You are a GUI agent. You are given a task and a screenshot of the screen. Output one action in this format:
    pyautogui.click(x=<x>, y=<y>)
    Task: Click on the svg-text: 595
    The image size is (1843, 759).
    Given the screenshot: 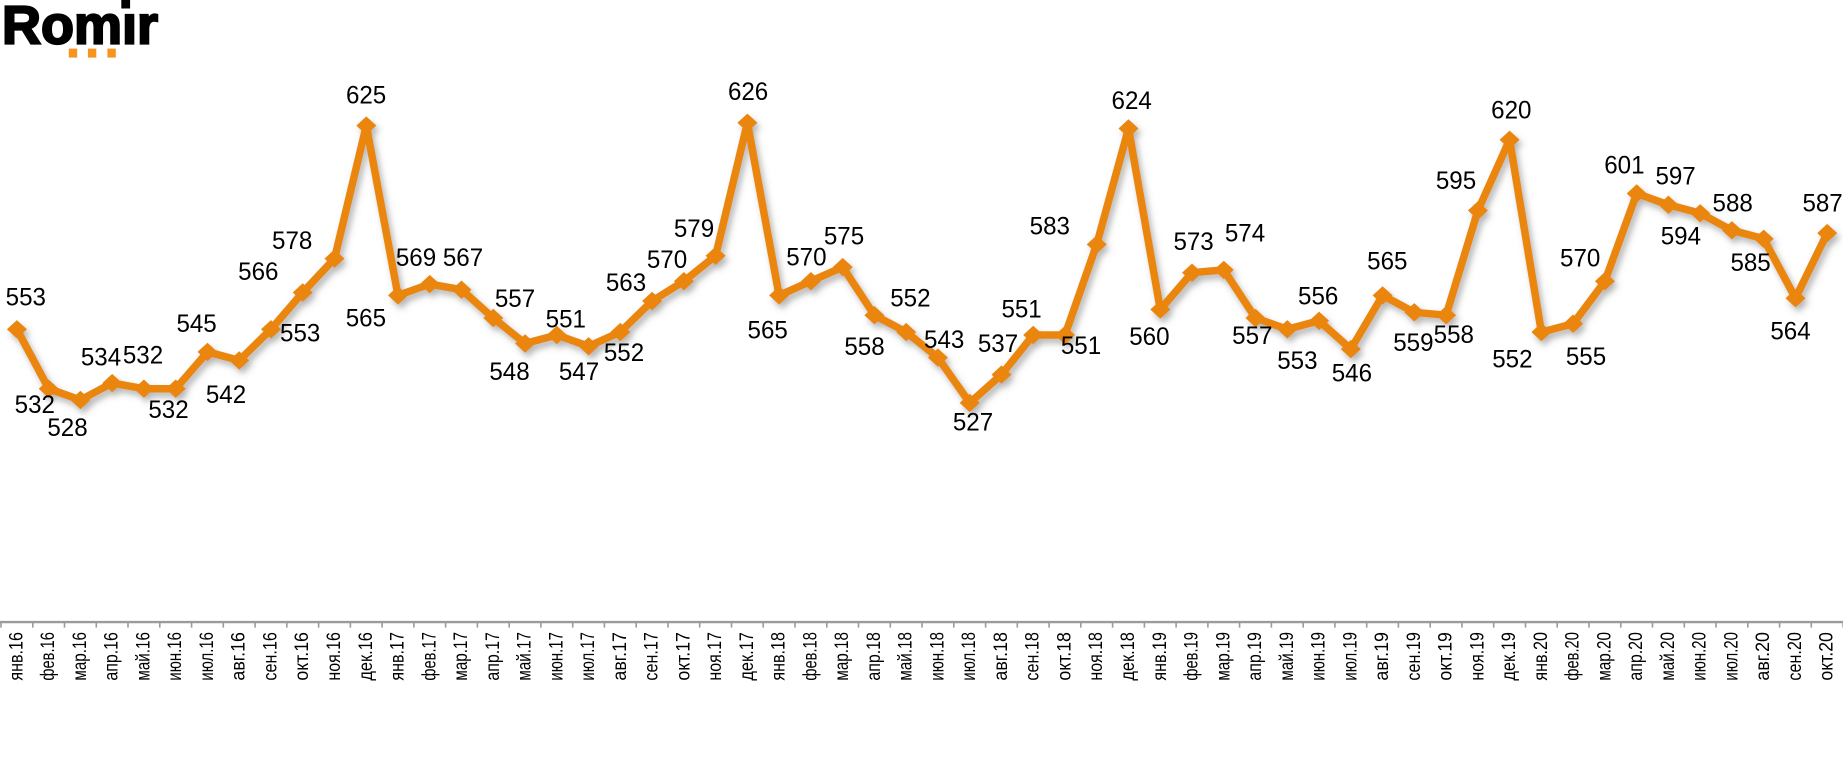 What is the action you would take?
    pyautogui.click(x=1456, y=181)
    